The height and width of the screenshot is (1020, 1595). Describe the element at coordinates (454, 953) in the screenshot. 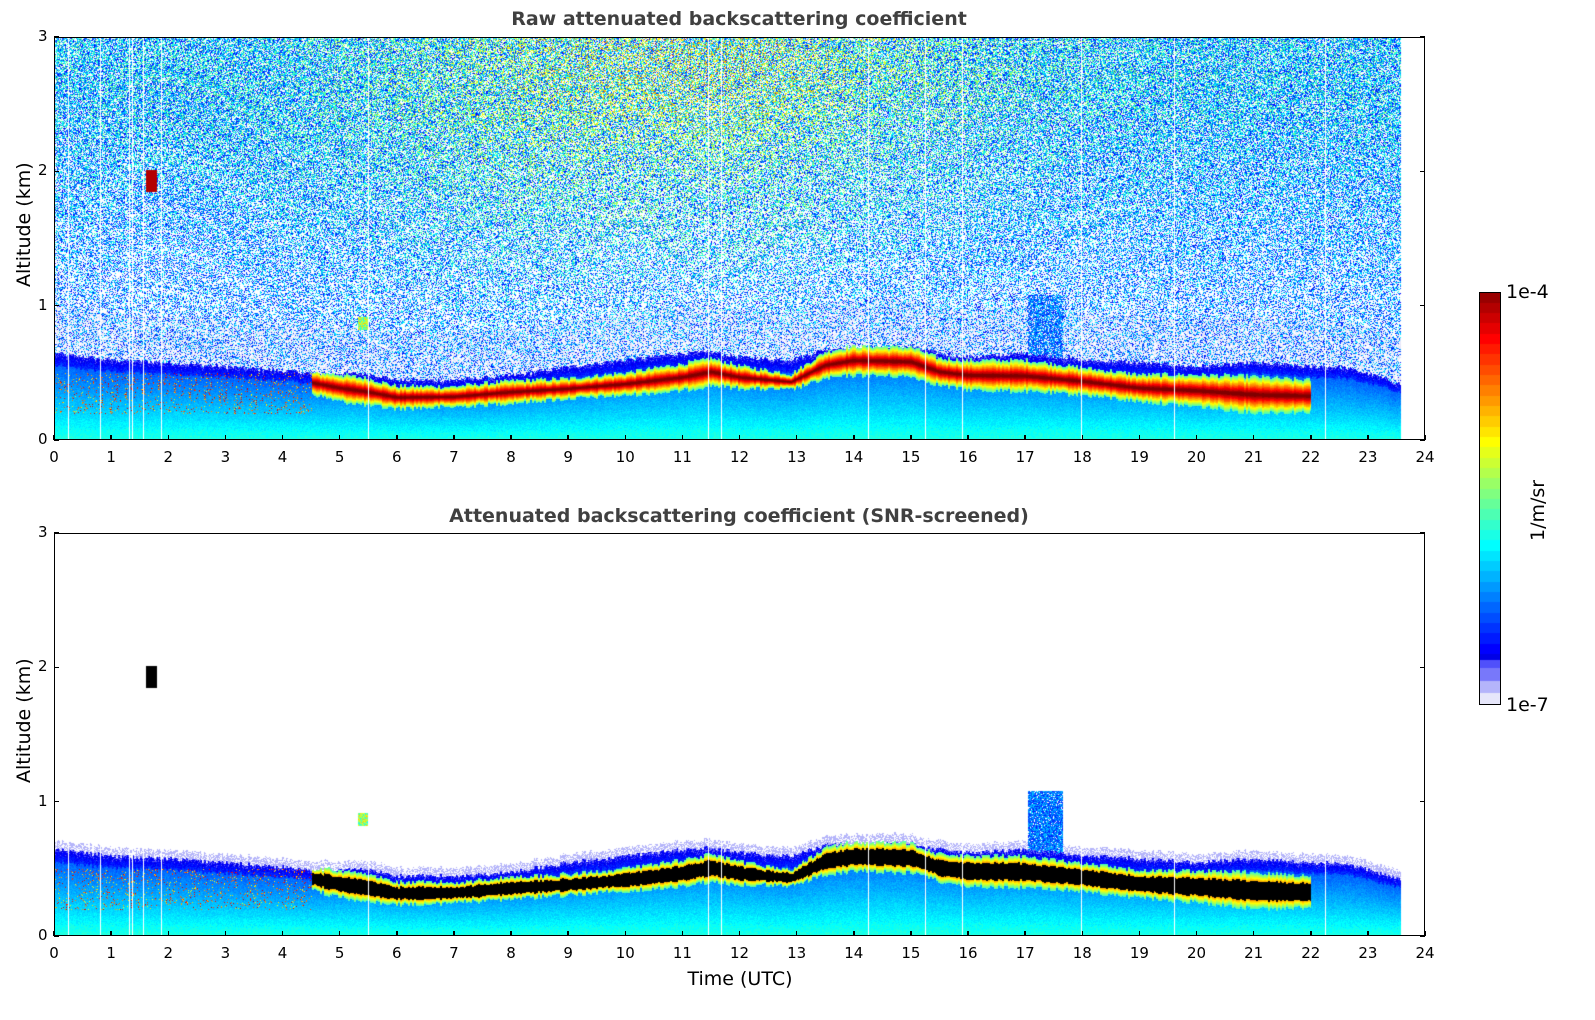

I see `x-tick-label: 7` at that location.